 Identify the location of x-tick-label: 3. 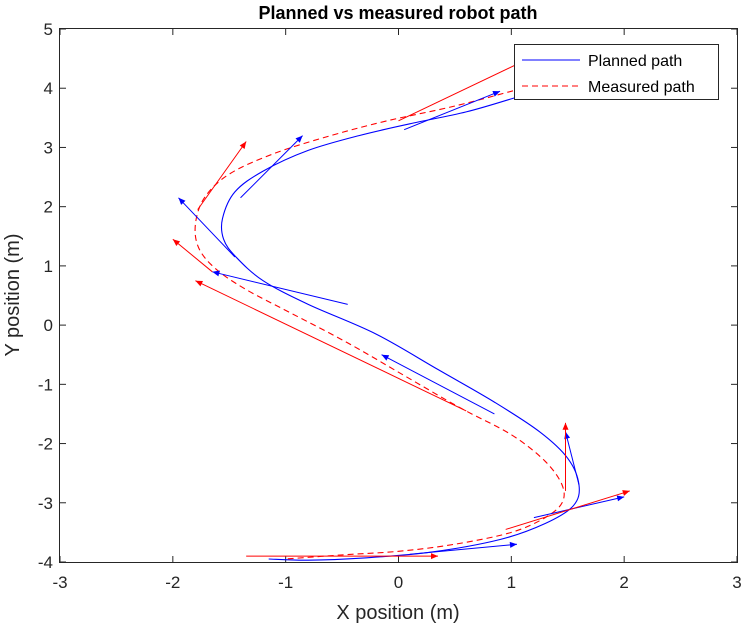
(736, 582).